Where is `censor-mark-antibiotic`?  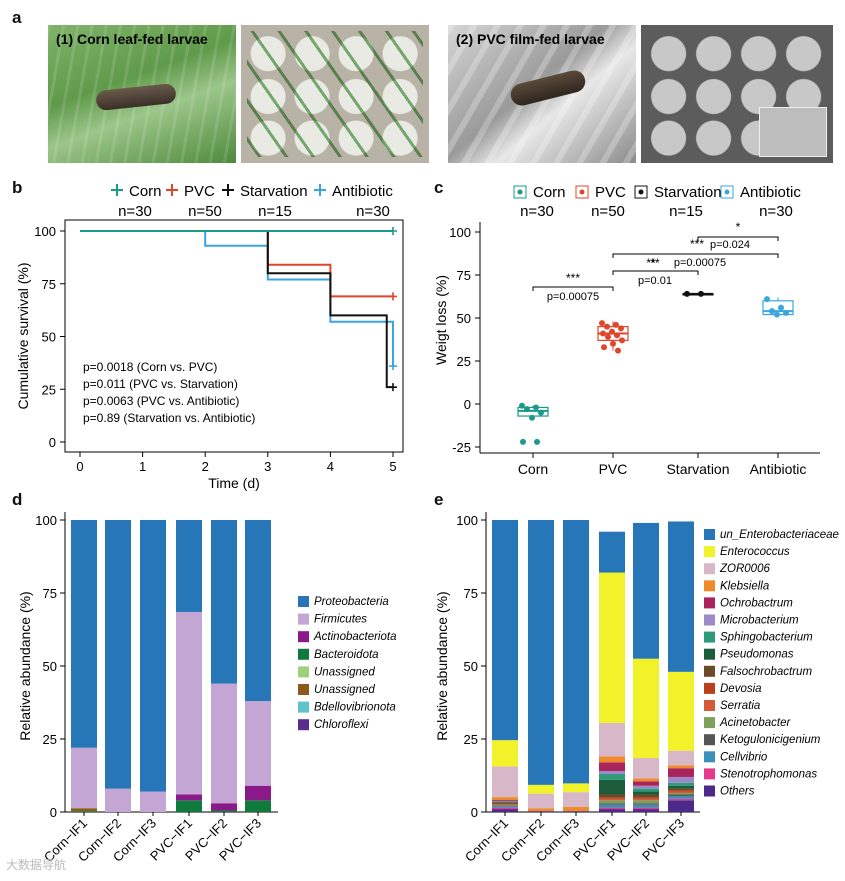
censor-mark-antibiotic is located at coordinates (393, 366).